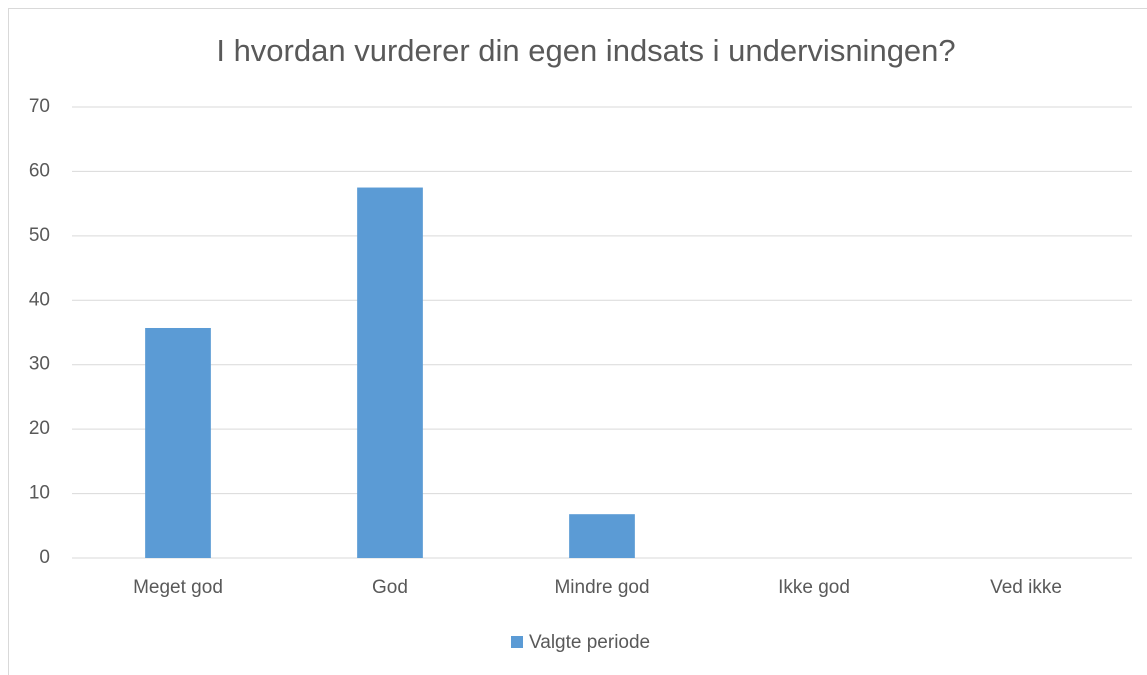 This screenshot has height=675, width=1147. I want to click on y-tick-label: 0, so click(44, 557).